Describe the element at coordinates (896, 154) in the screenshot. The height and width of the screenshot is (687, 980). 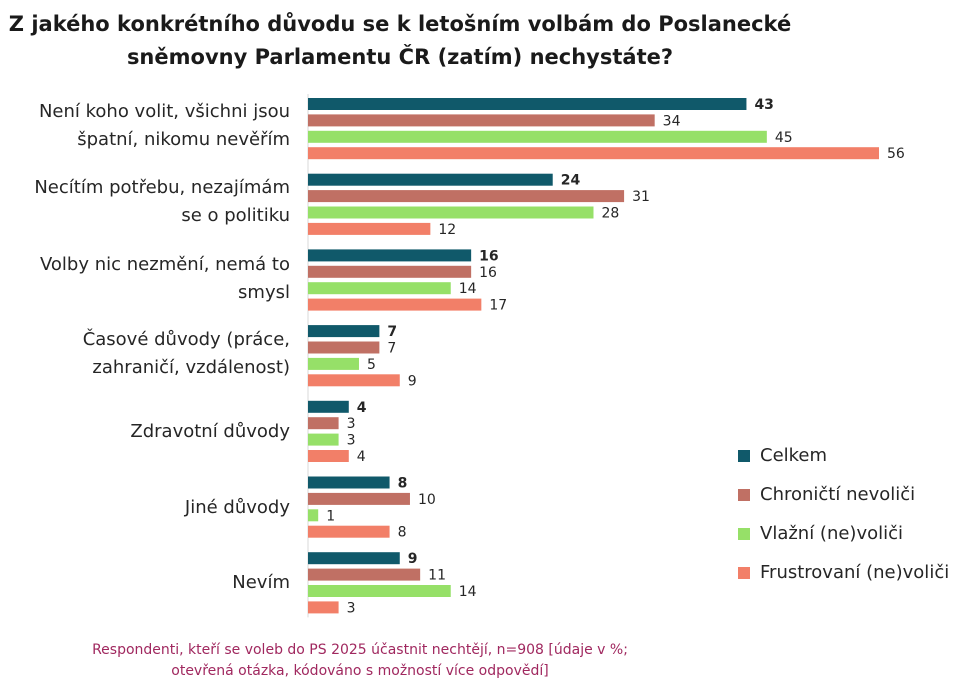
I see `data-label: 56` at that location.